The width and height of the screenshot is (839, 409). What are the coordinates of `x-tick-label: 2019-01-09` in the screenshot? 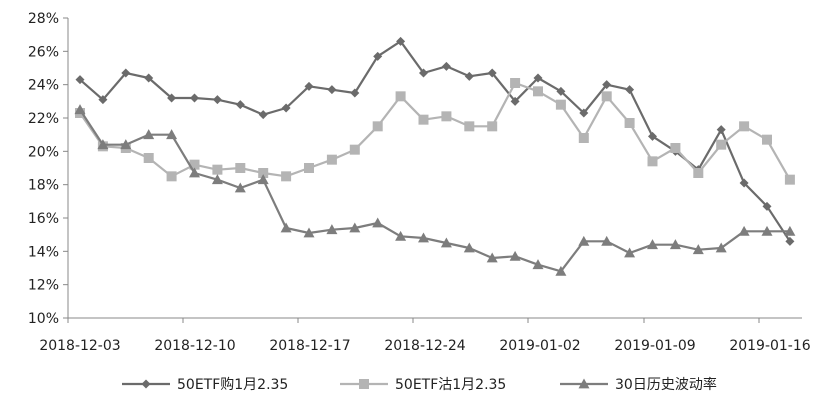 It's located at (654, 346).